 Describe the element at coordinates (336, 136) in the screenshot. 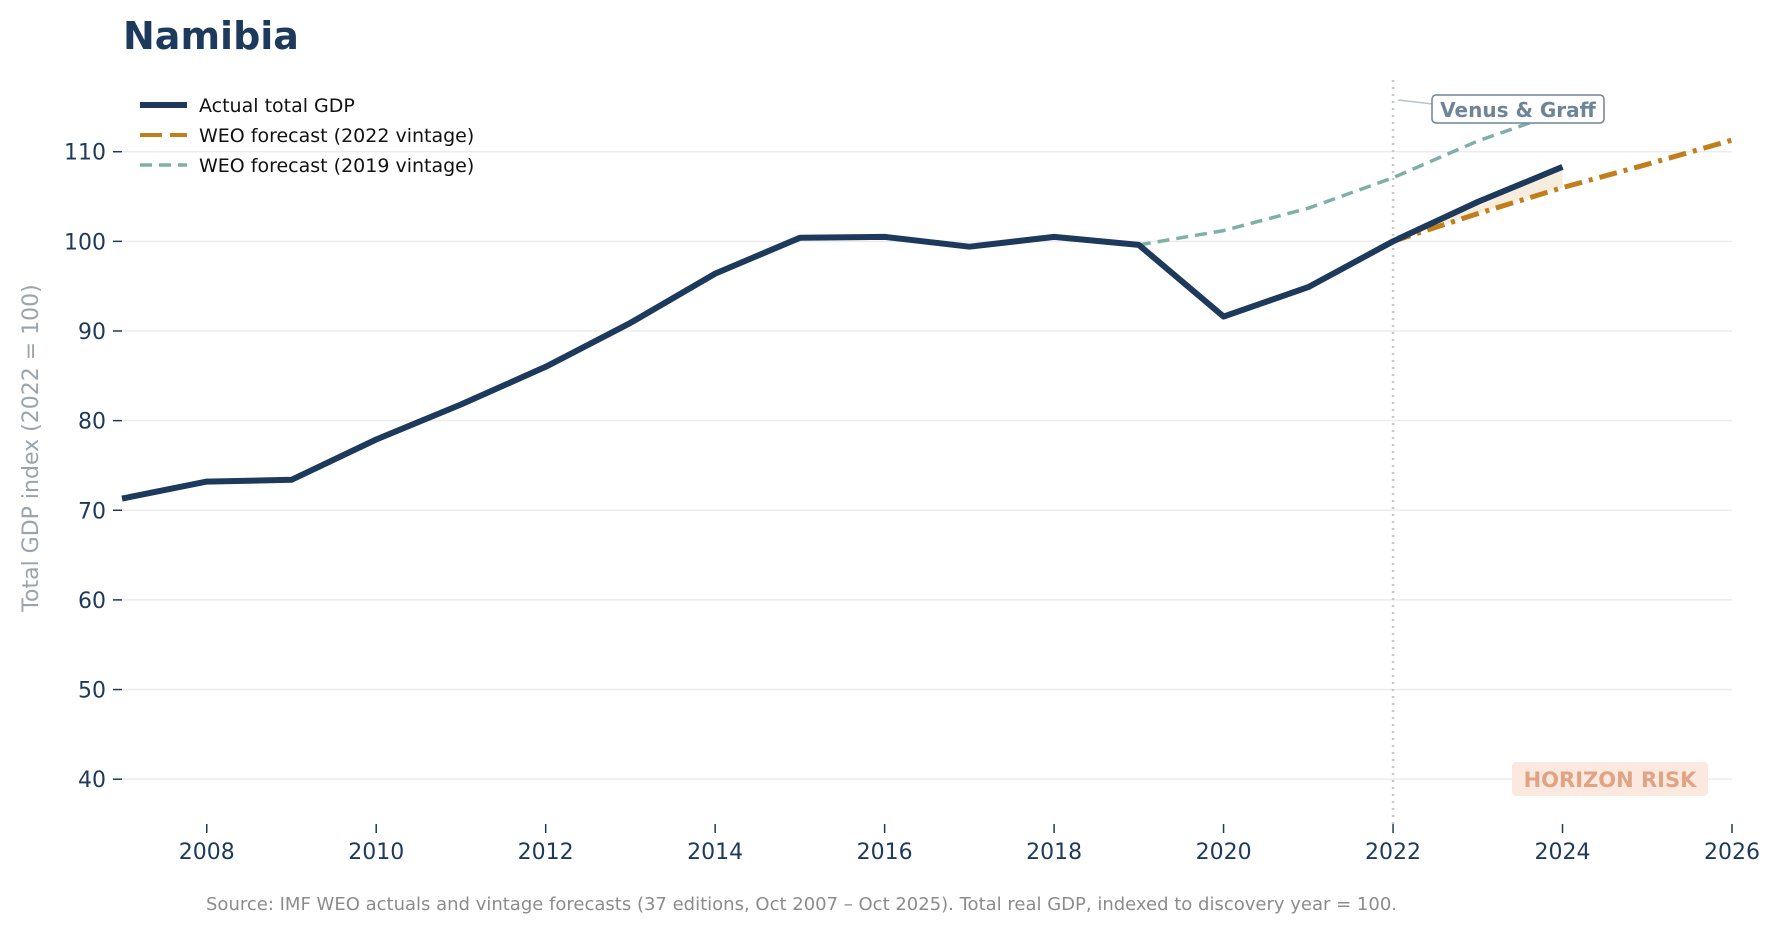

I see `legend-label: WEO forecast (2022 vintage)` at that location.